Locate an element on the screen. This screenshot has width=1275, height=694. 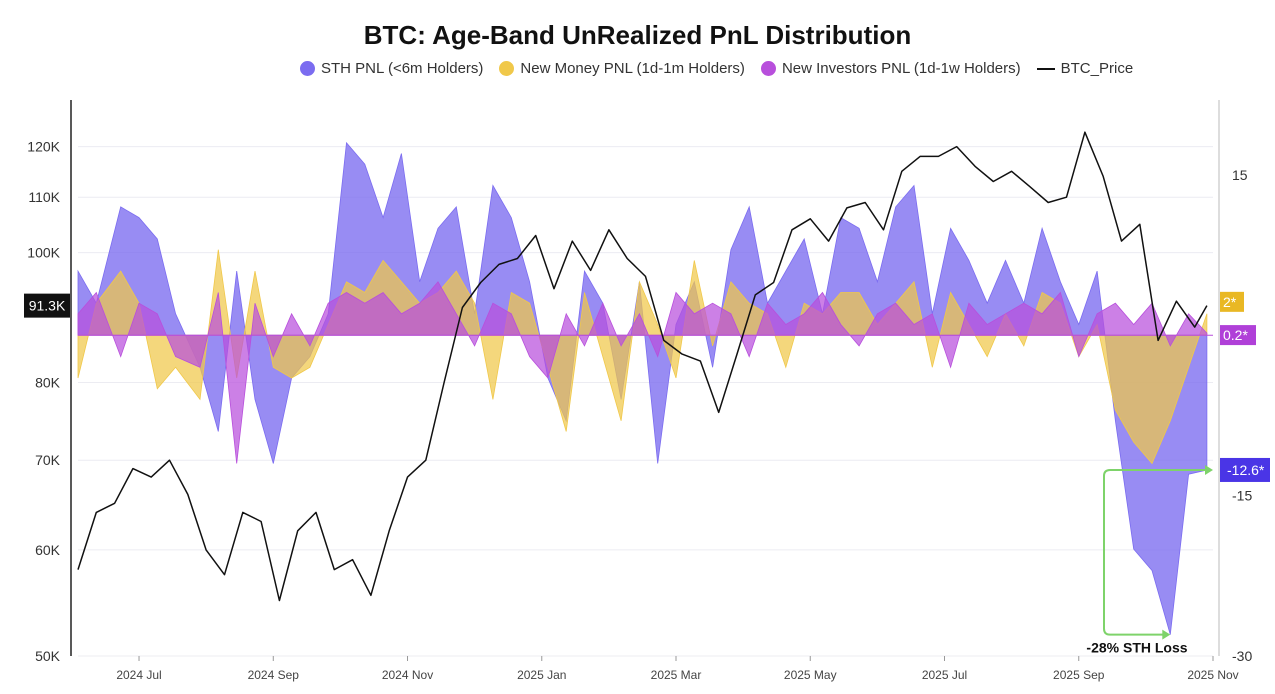
newinv-badge-label: 0.2* is located at coordinates (1235, 335).